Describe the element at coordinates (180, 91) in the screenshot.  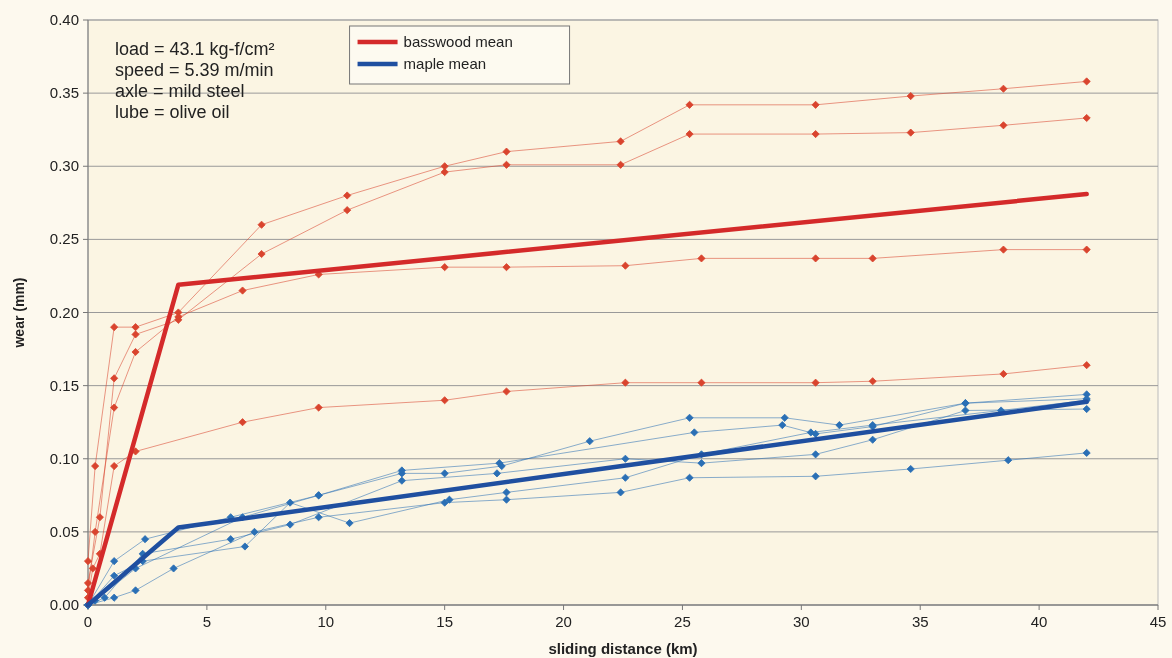
I see `annotation: axle = mild steel` at that location.